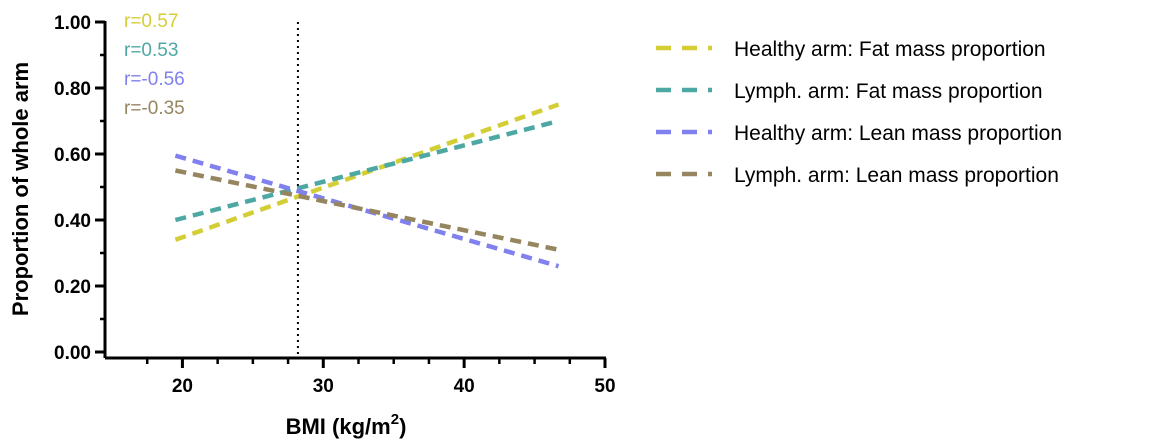  Describe the element at coordinates (154, 65) in the screenshot. I see `r-labels: r=0.57 r=0.53 r=-0.56 r=-0.35` at that location.